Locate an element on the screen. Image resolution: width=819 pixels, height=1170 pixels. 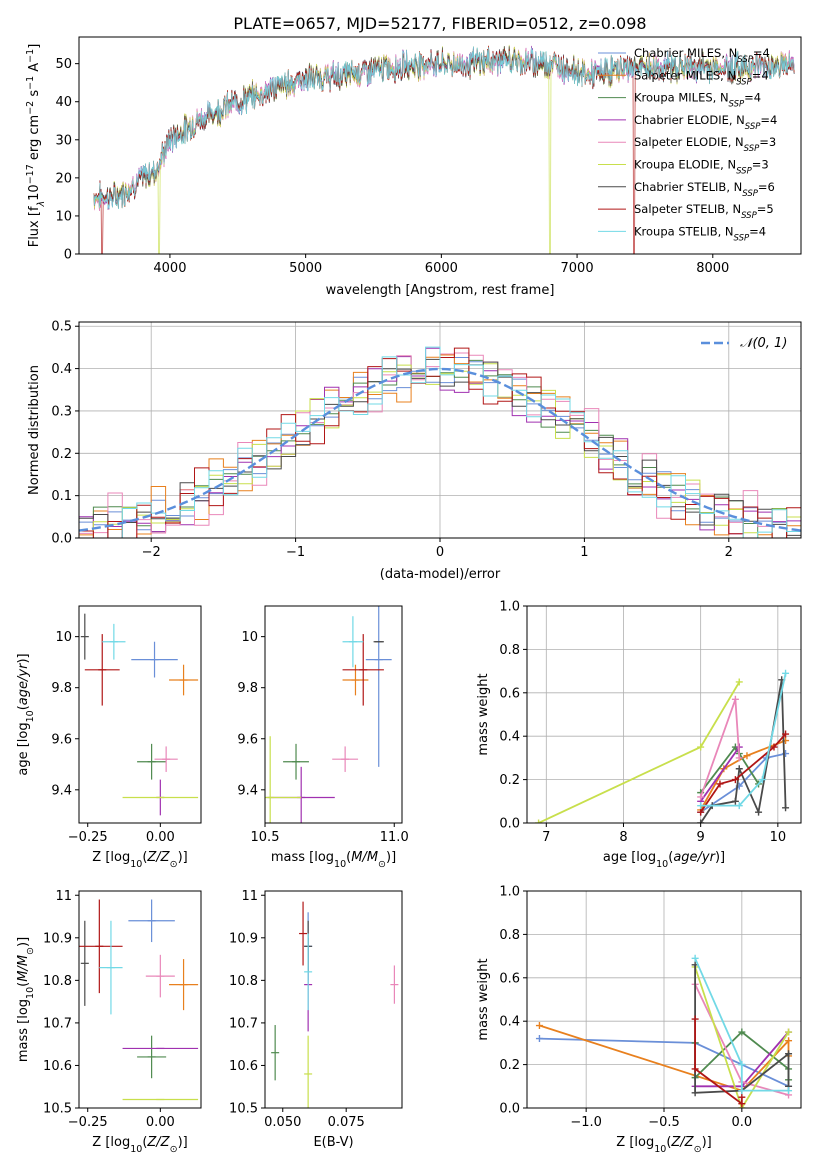
mass-vs-extinction-panel: 0.050 0.075 10.5 10.6 10.7 10.8 10.9 11 E(B-V) is located at coordinates (316, 1019).